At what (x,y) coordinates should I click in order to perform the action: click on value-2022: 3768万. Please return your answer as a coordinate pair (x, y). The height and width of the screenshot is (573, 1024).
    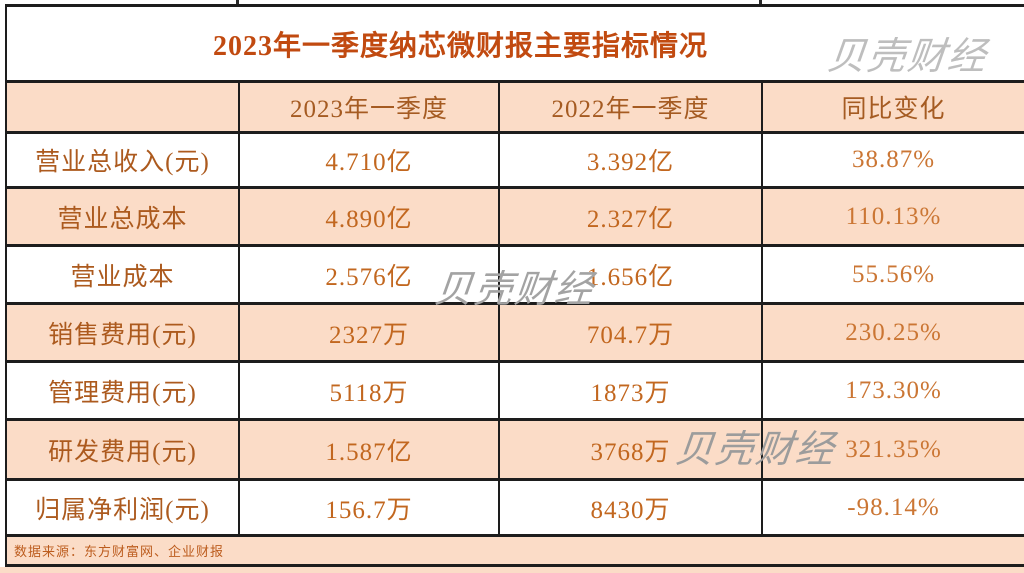
    Looking at the image, I should click on (631, 449).